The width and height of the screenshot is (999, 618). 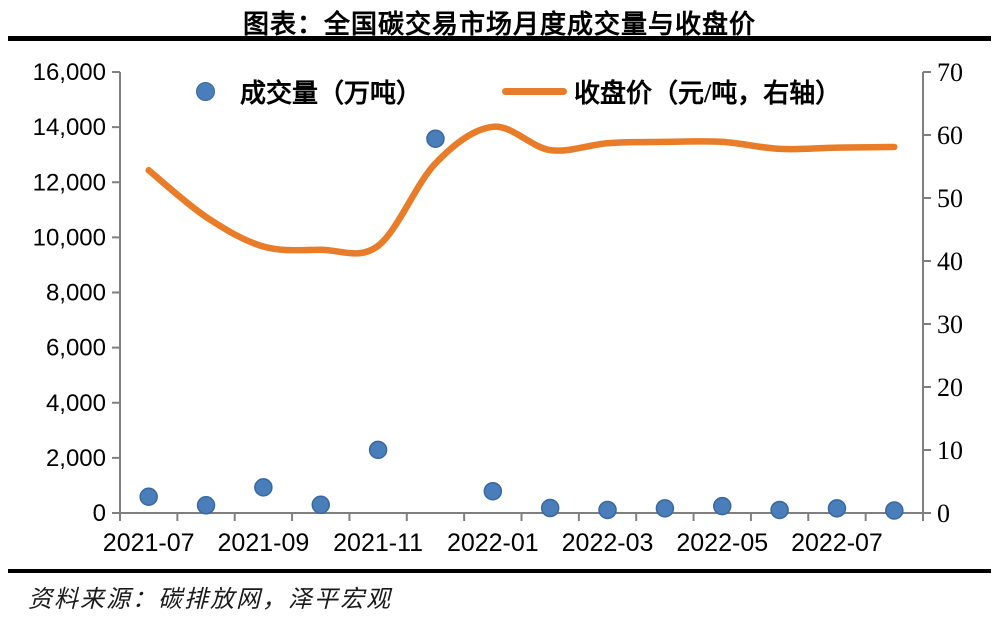 I want to click on left-axis-tick-label: 16,000, so click(x=69, y=72).